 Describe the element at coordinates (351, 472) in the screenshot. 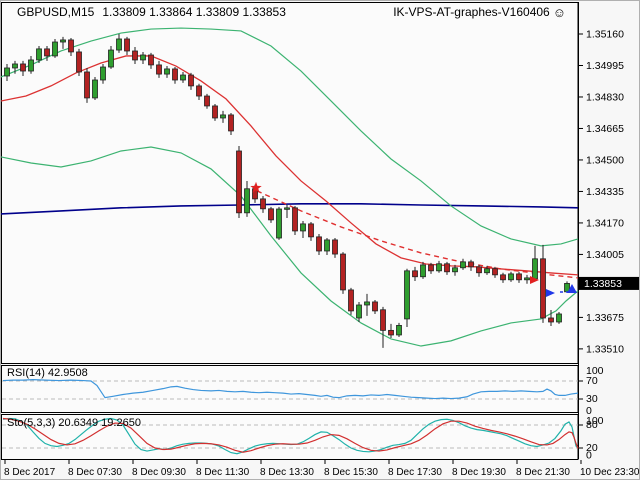

I see `time-tick-label: 8 Dec 15:30` at that location.